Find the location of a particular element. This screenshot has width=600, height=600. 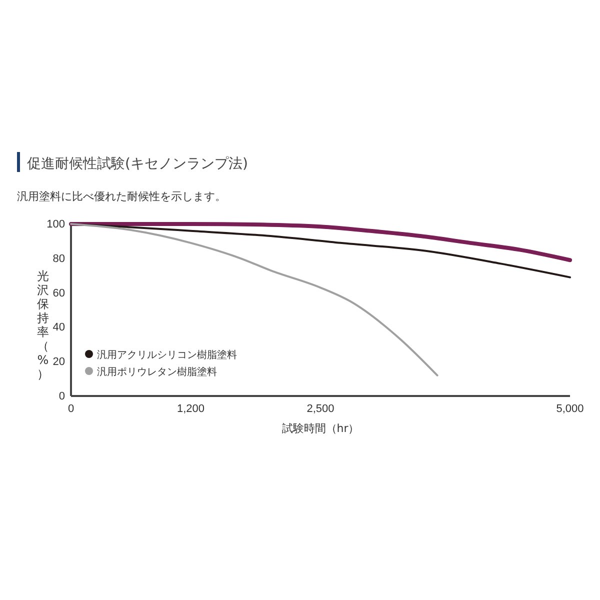

y-axis-title: 光沢保持率（%） is located at coordinates (43, 325).